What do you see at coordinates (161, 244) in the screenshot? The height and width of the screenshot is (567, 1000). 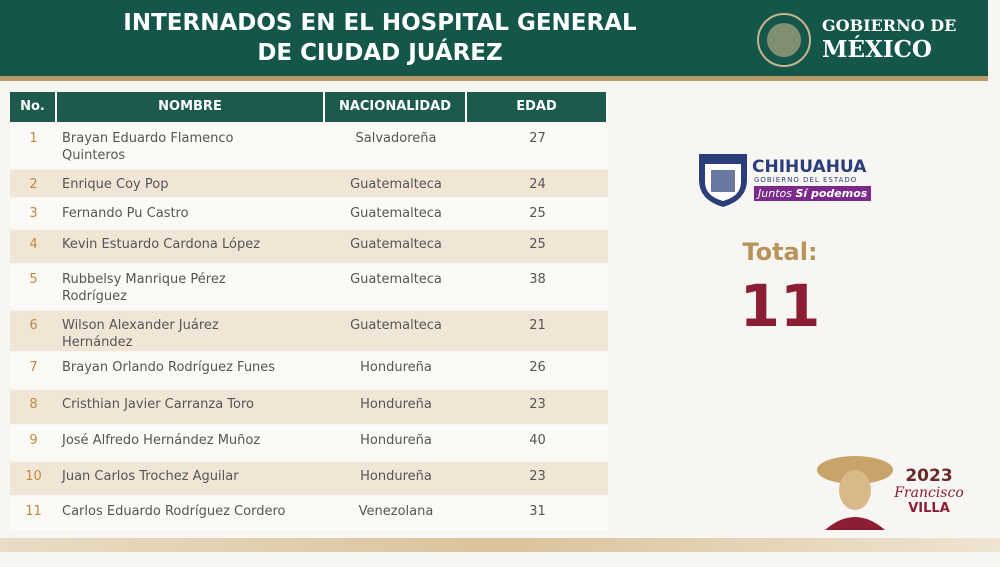 I see `name-line: Kevin Estuardo Cardona López` at bounding box center [161, 244].